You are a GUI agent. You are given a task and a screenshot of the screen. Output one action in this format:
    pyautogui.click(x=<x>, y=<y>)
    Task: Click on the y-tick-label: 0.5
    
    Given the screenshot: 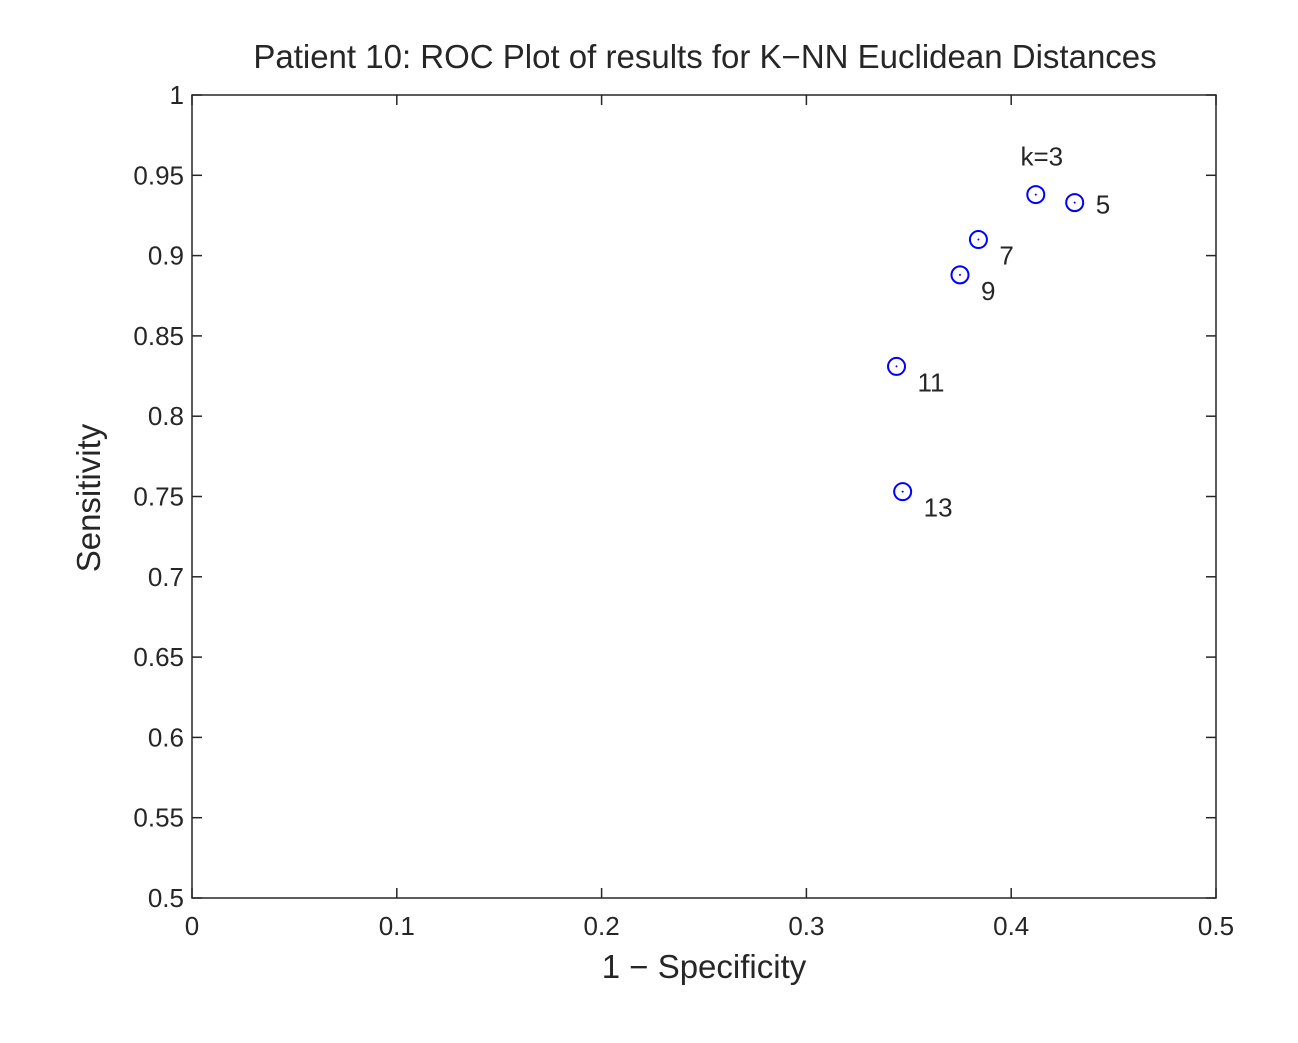 What is the action you would take?
    pyautogui.click(x=166, y=898)
    